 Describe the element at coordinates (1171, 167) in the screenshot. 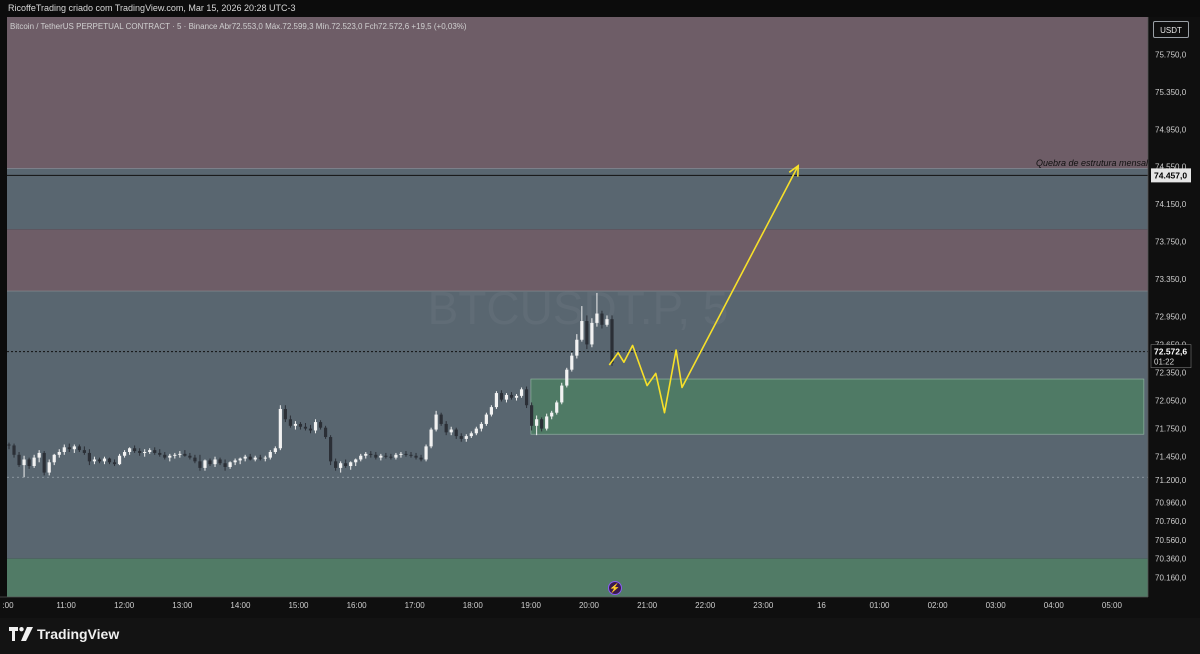

I see `y-tick-label: 74.550,0` at that location.